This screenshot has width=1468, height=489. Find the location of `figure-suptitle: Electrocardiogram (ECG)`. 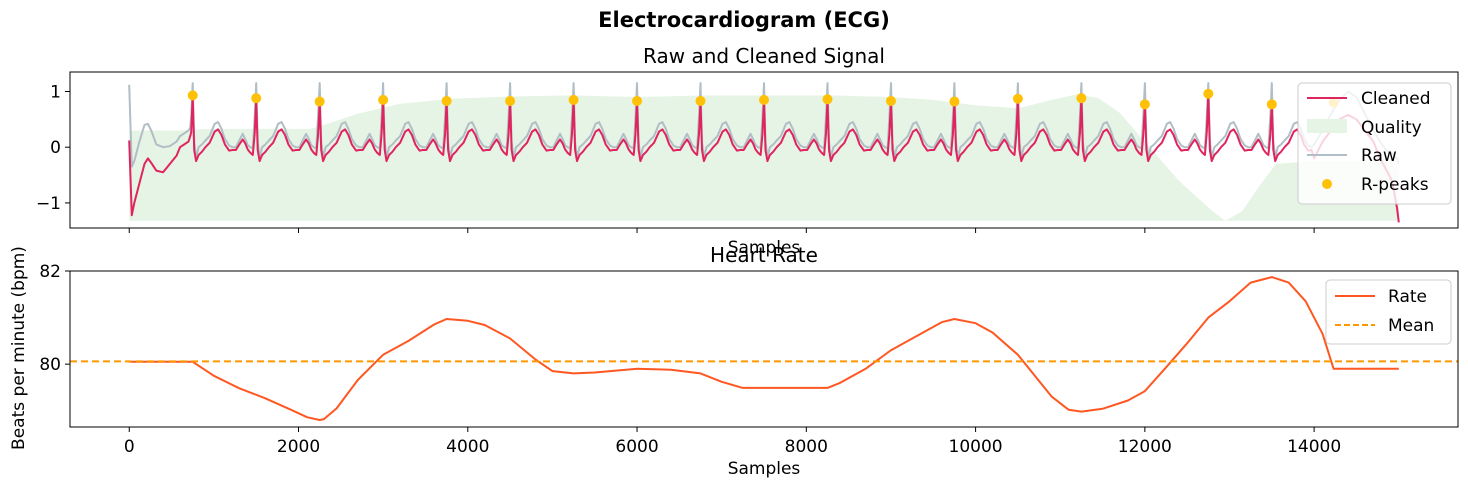

figure-suptitle: Electrocardiogram (ECG) is located at coordinates (744, 20).